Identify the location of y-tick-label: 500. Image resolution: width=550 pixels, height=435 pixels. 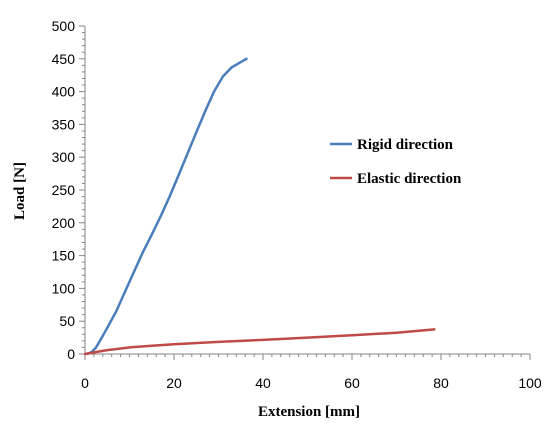
(64, 26).